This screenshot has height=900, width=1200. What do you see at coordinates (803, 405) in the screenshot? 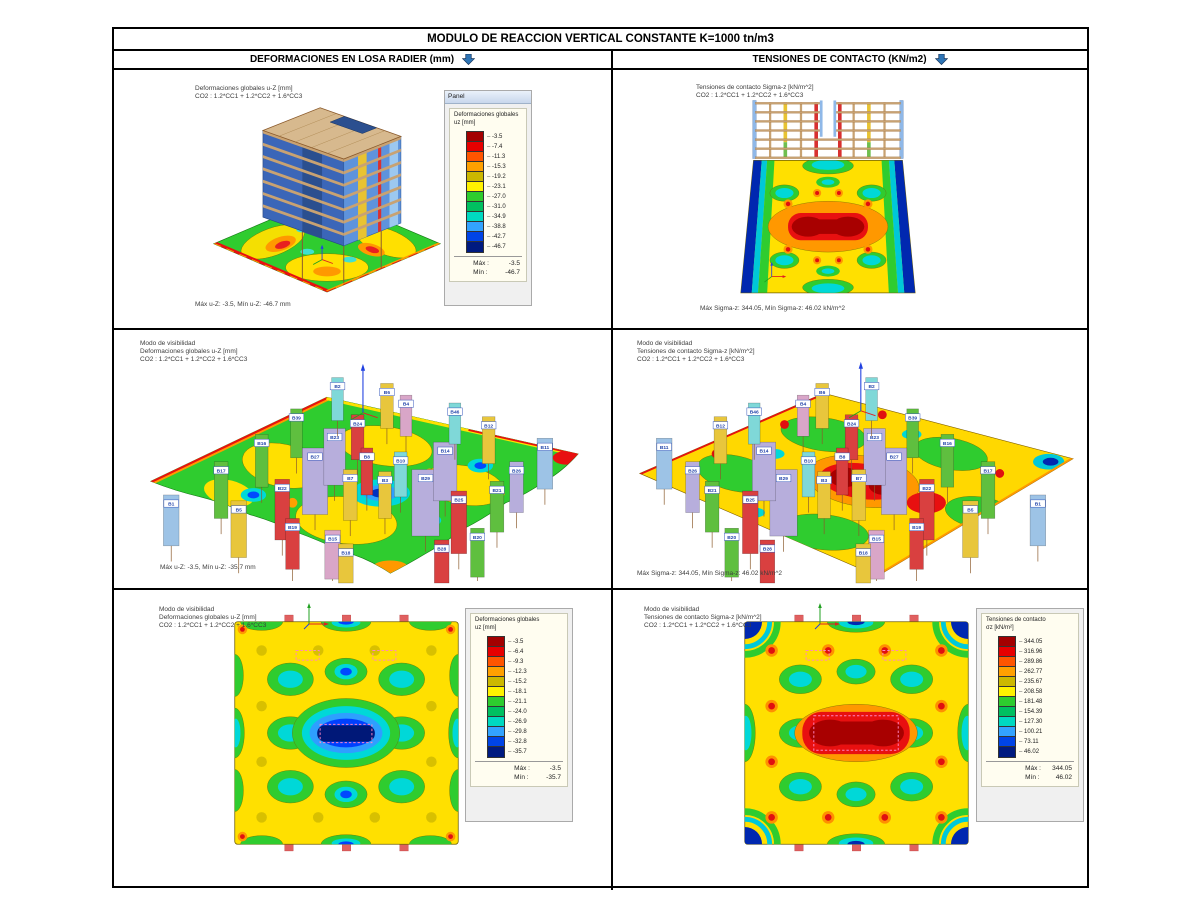
I see `wall-label: B4` at bounding box center [803, 405].